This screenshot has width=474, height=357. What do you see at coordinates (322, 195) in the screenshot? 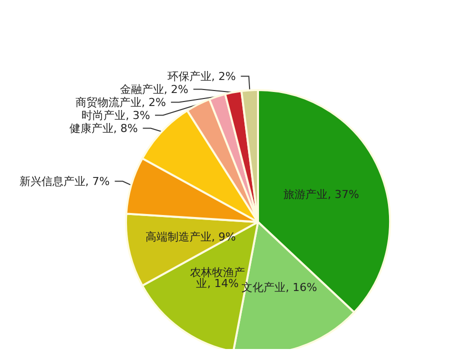
I see `slice-label: 旅游产业, 37%` at bounding box center [322, 195].